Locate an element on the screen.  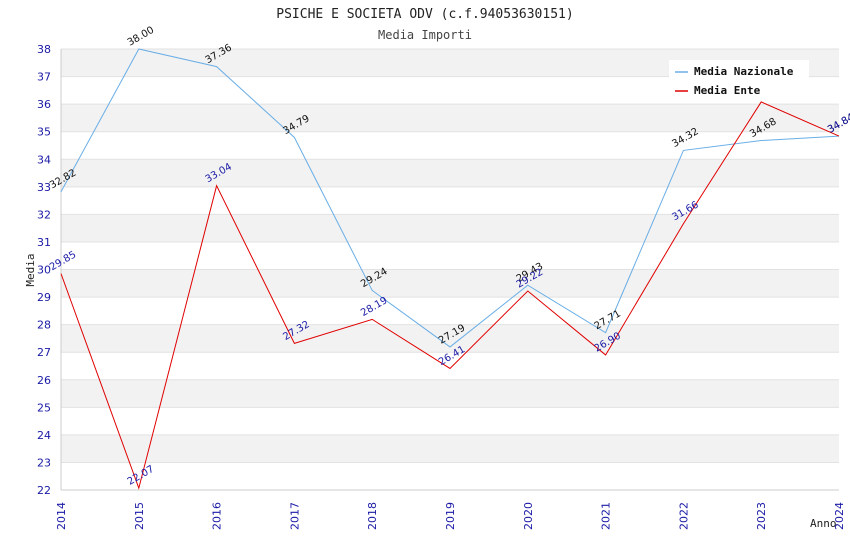
y-tick-label: 32 is located at coordinates (44, 214).